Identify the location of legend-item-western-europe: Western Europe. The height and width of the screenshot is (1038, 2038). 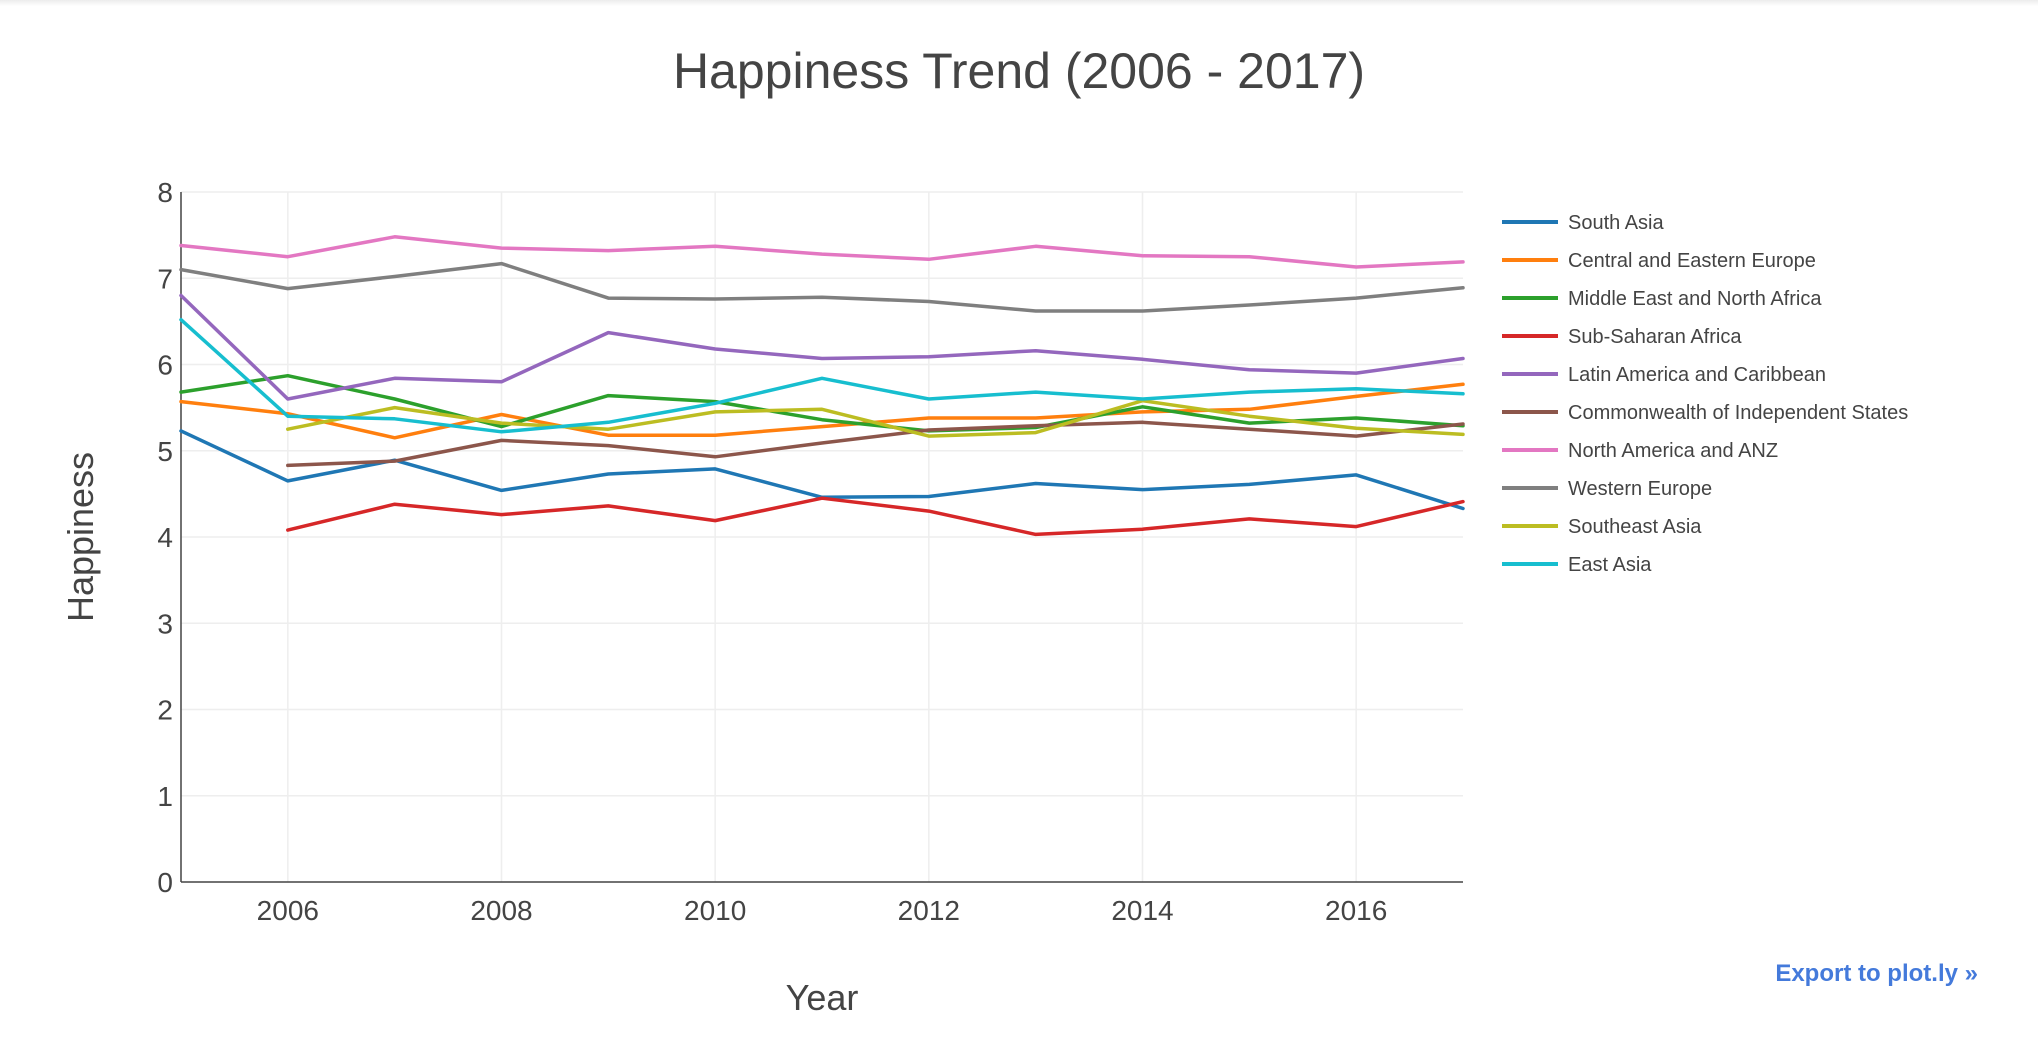
(1607, 489).